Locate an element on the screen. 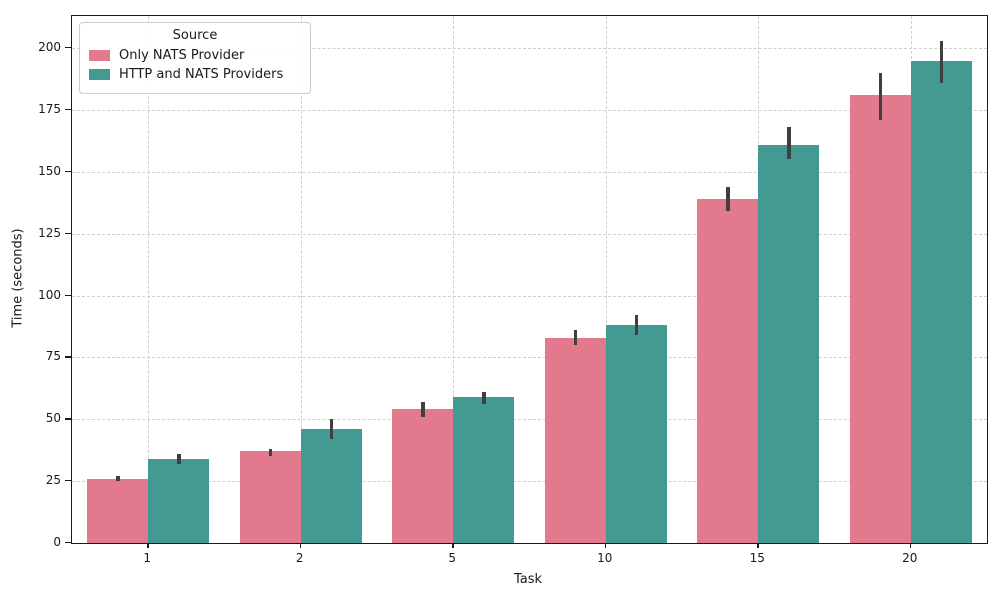 This screenshot has width=1000, height=600. y-tick-label: 150 is located at coordinates (49, 170).